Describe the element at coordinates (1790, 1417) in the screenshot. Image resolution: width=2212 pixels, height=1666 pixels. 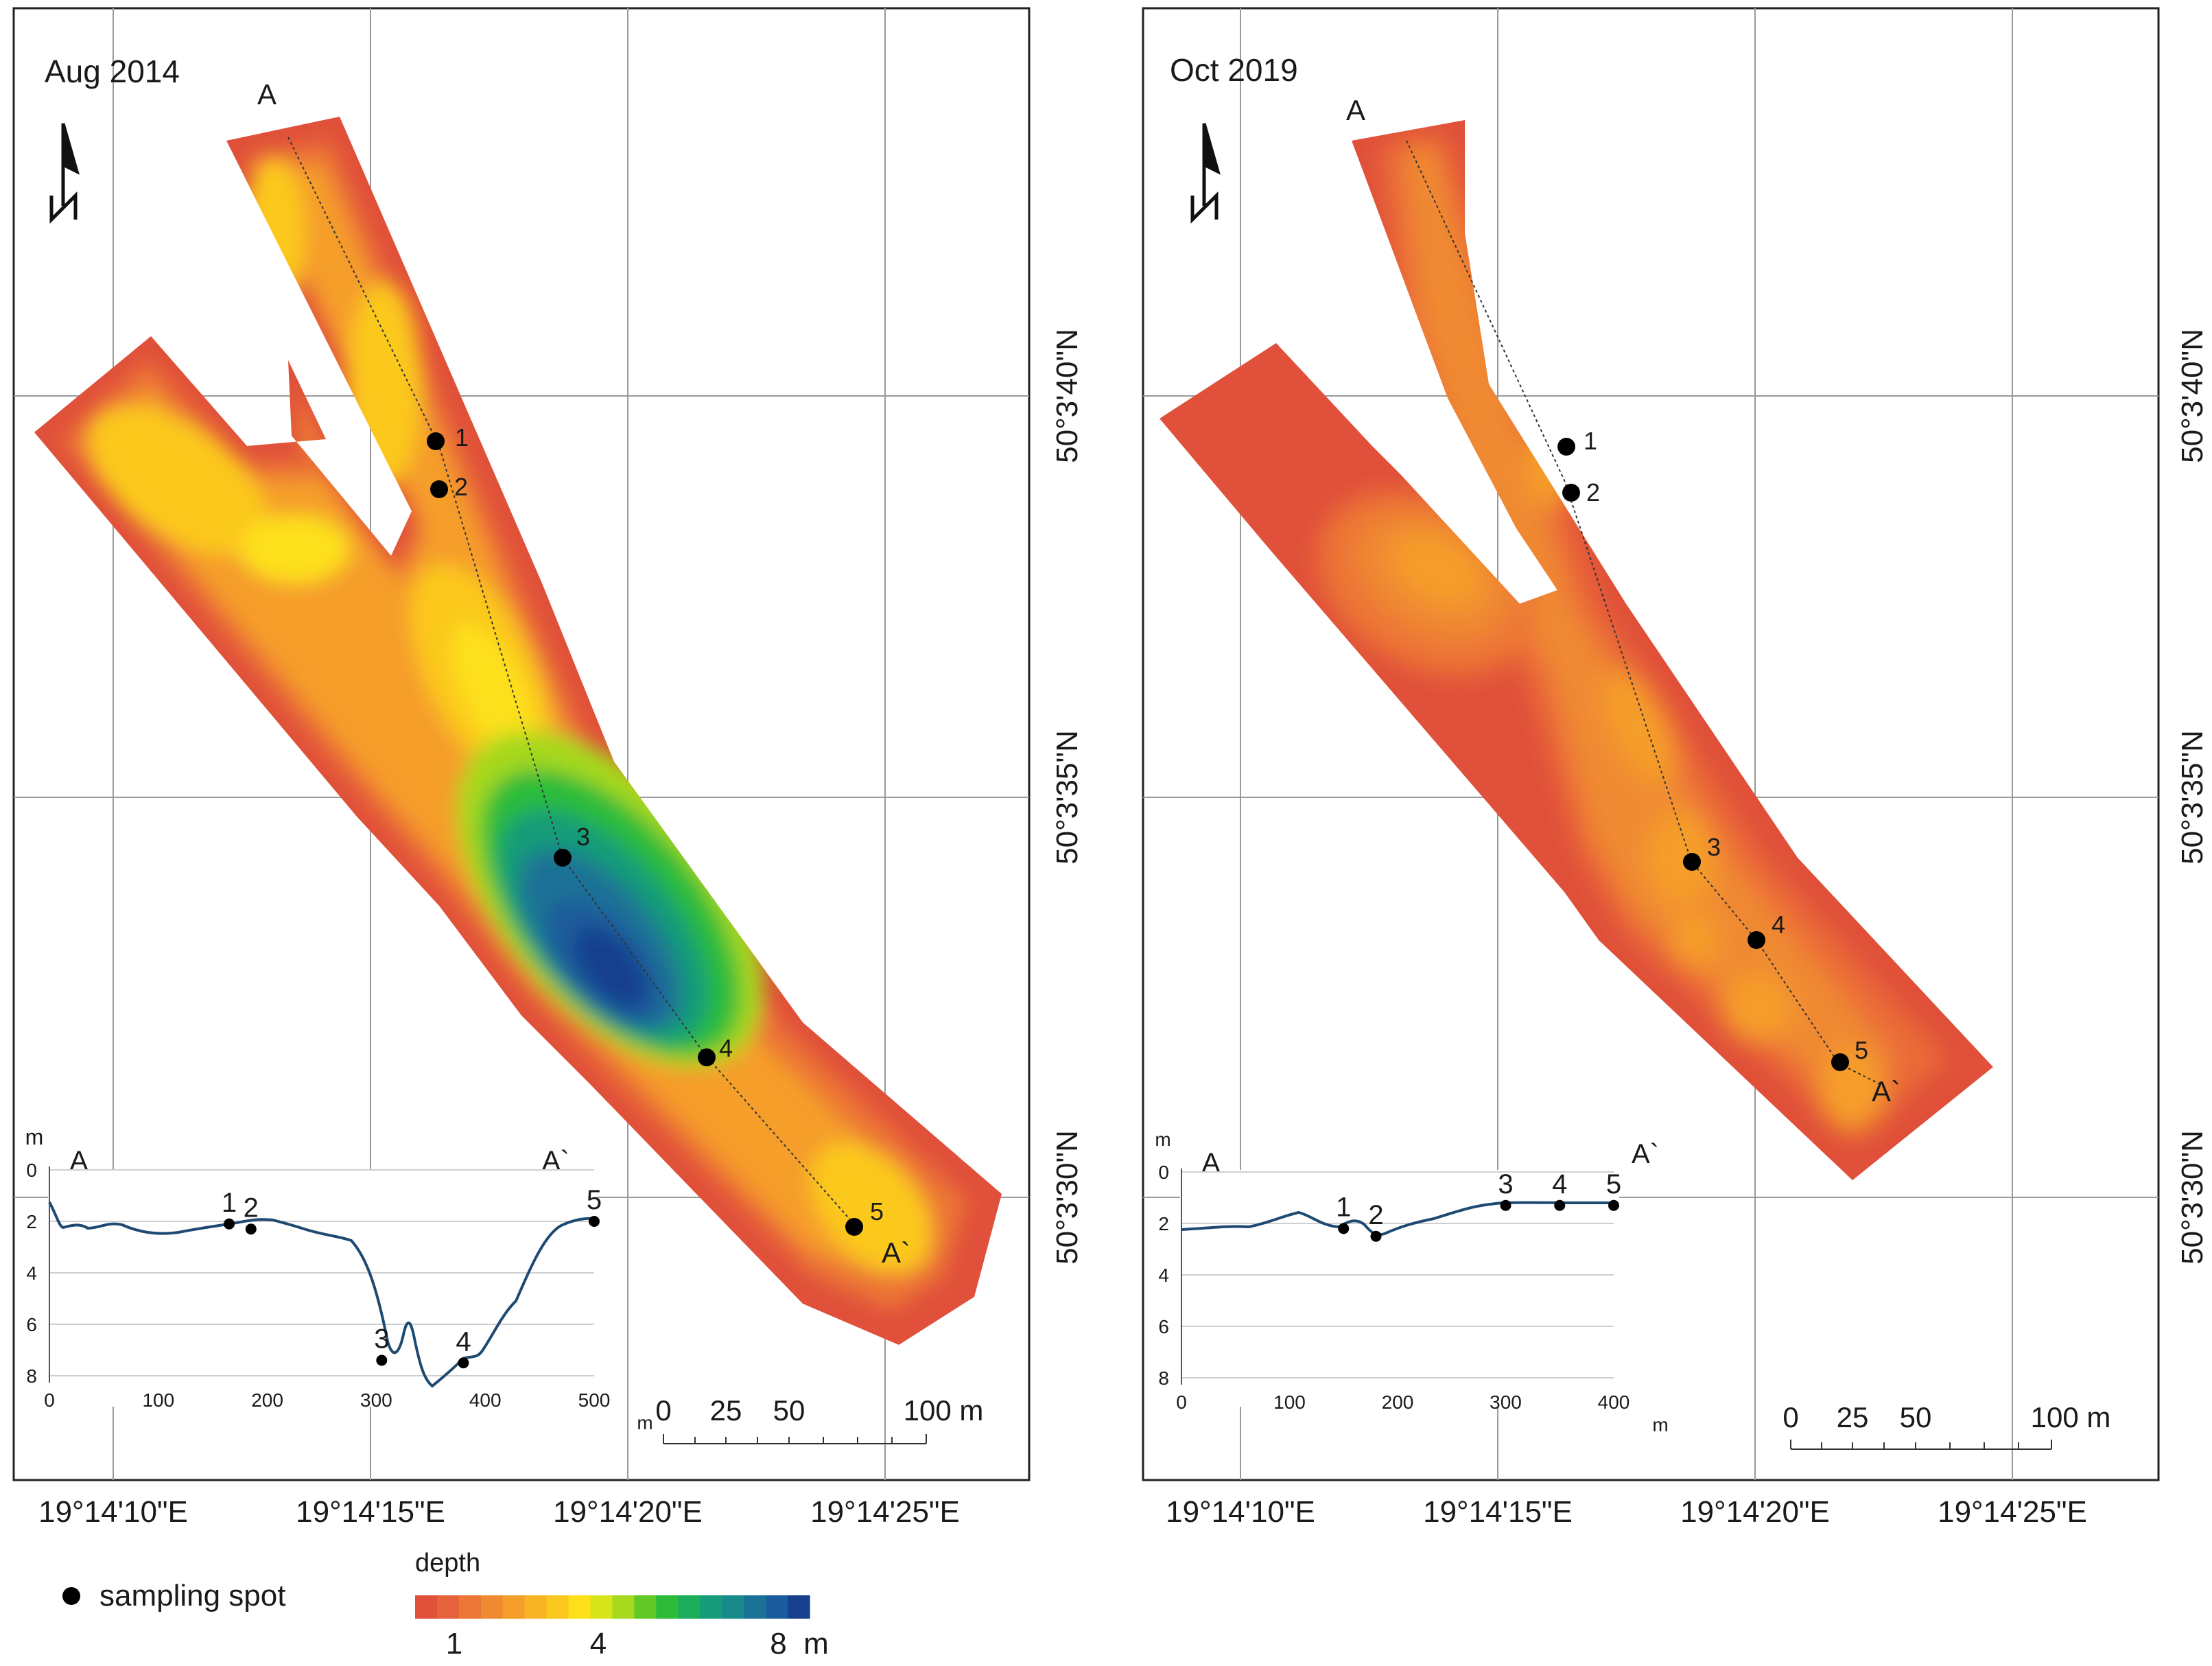
I see `right-scale-0: 0` at that location.